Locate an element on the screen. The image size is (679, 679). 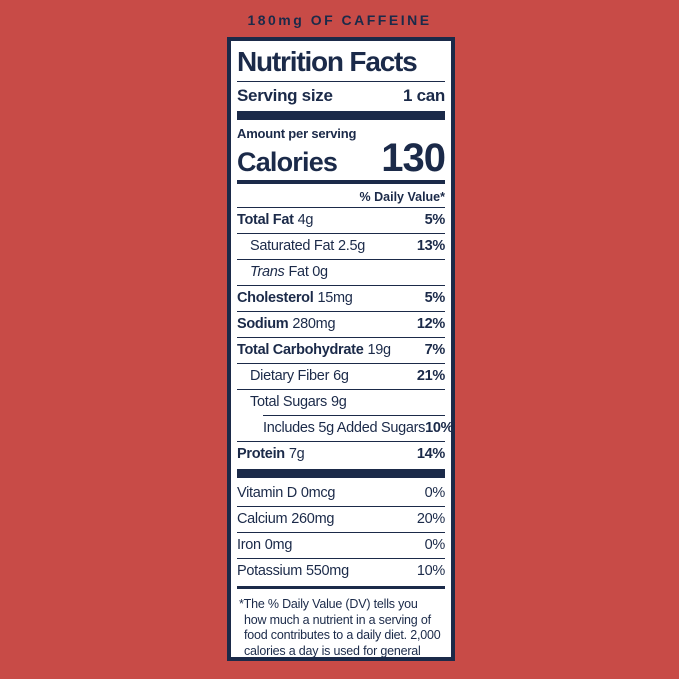
vitamin-row-iron: Iron 0mg 0% is located at coordinates (341, 546).